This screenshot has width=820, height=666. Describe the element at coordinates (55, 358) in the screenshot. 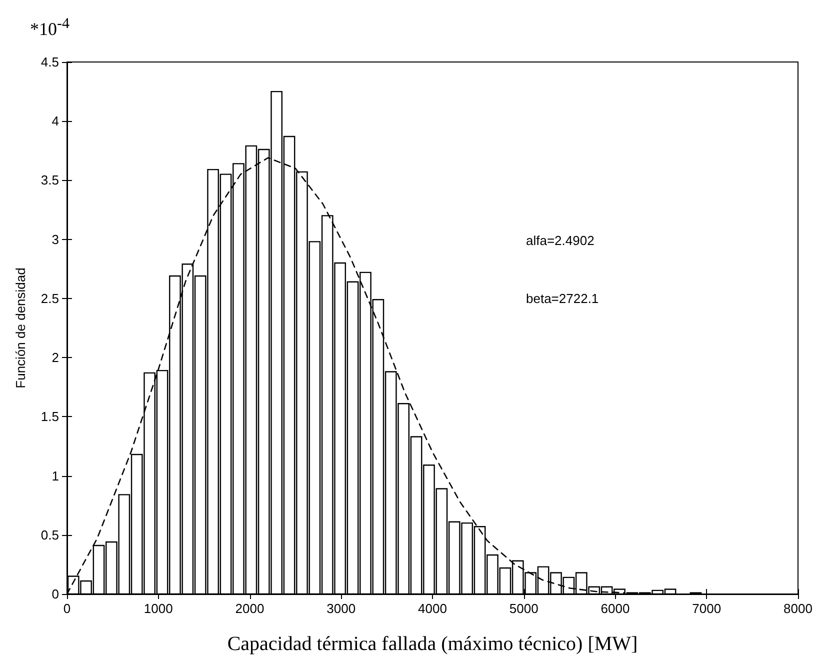

I see `y-tick-label: 2` at that location.